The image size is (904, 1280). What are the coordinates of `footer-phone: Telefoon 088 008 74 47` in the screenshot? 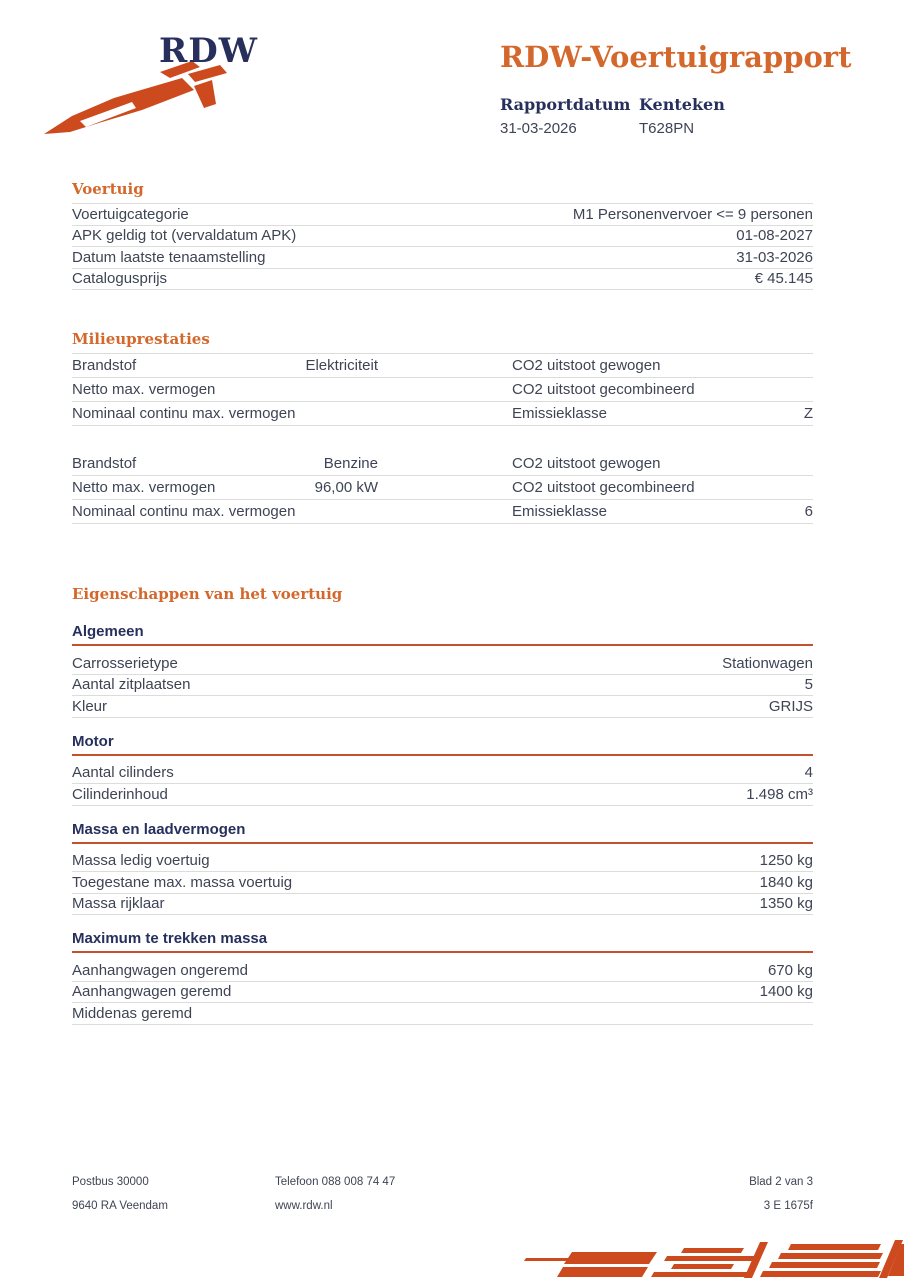 It's located at (335, 1182).